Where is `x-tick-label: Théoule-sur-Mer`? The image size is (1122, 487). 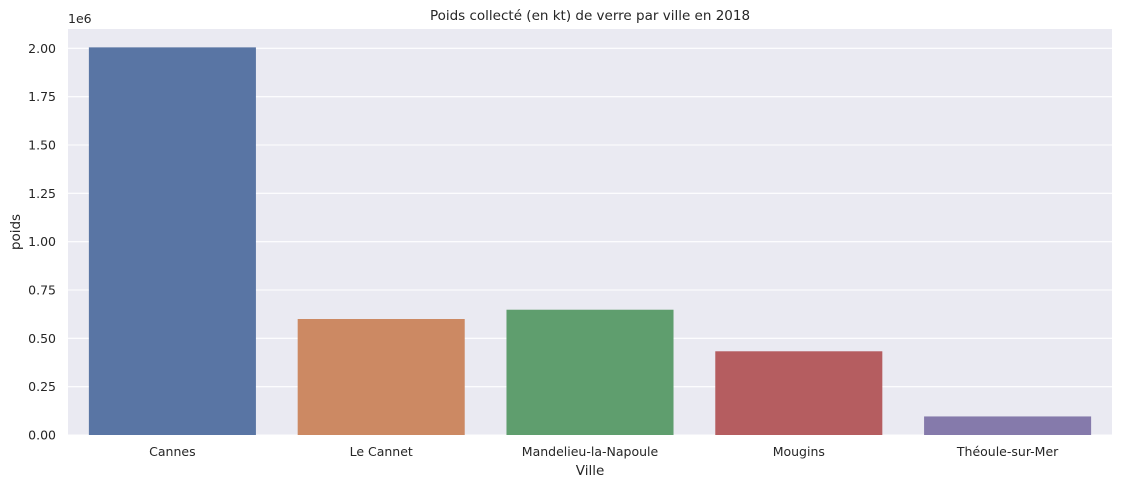
x-tick-label: Théoule-sur-Mer is located at coordinates (1007, 451).